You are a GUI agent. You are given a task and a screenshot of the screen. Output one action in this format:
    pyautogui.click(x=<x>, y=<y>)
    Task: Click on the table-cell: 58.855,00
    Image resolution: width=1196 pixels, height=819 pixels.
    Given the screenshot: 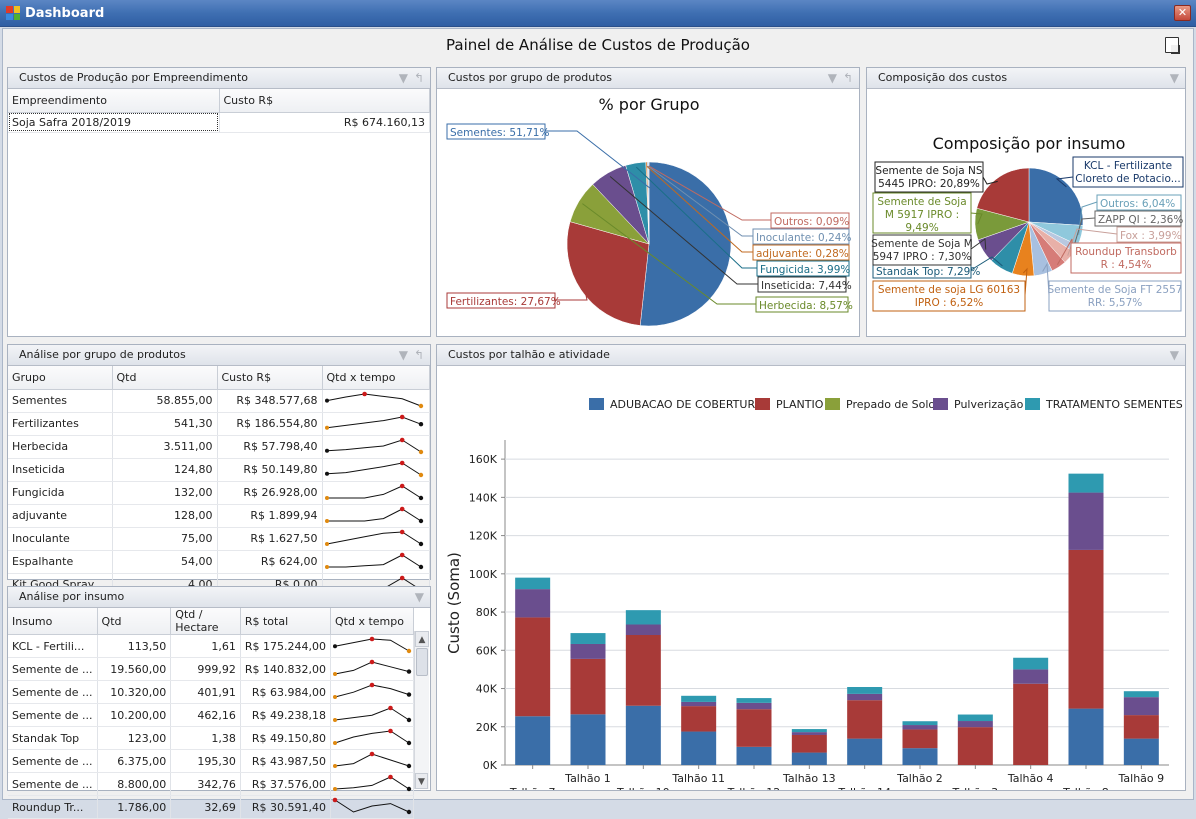 What is the action you would take?
    pyautogui.click(x=164, y=400)
    